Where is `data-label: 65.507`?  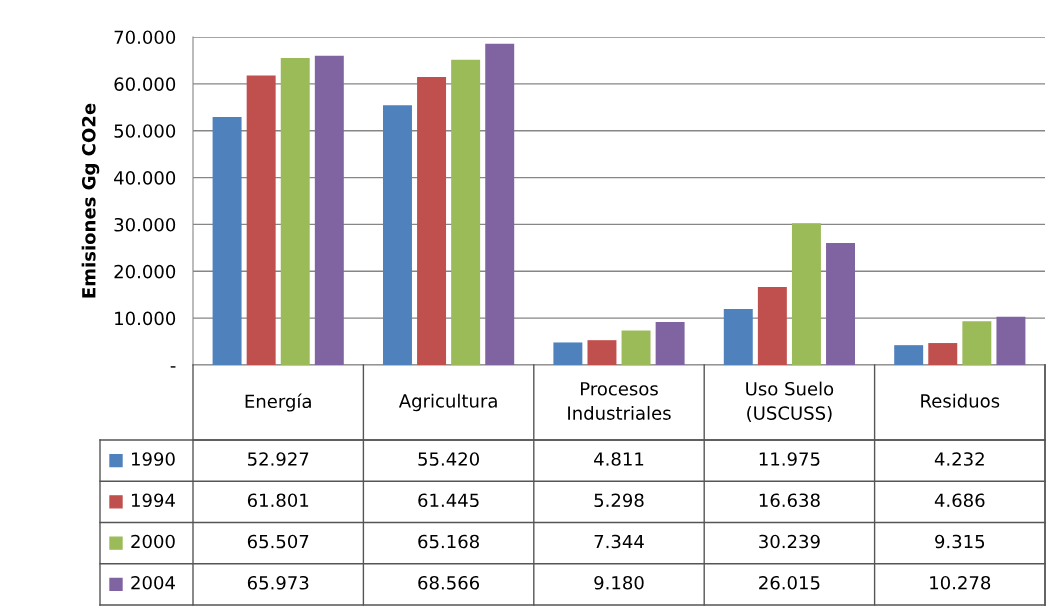
data-label: 65.507 is located at coordinates (278, 541).